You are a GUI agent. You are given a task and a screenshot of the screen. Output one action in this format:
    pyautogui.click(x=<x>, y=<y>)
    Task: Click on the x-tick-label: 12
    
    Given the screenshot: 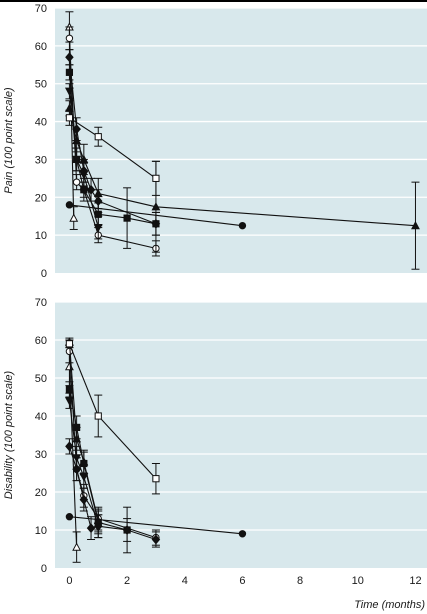 What is the action you would take?
    pyautogui.click(x=415, y=581)
    